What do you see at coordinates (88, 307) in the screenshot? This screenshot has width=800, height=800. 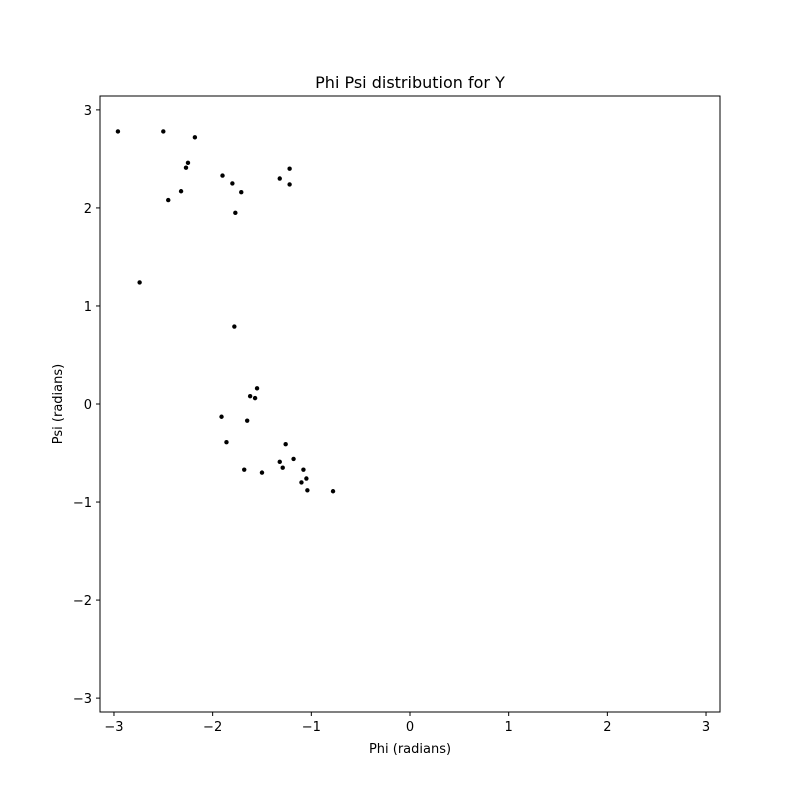 I see `y-tick-label: 1` at bounding box center [88, 307].